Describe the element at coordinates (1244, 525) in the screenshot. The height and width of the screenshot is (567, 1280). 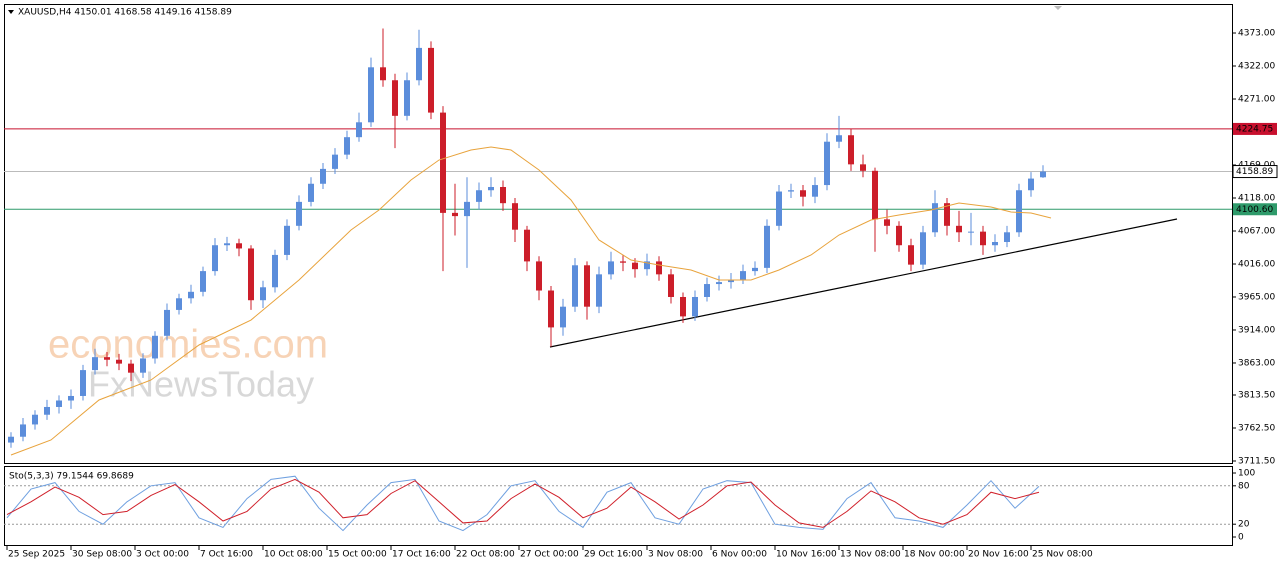
I see `stoch-tick-label: 20` at that location.